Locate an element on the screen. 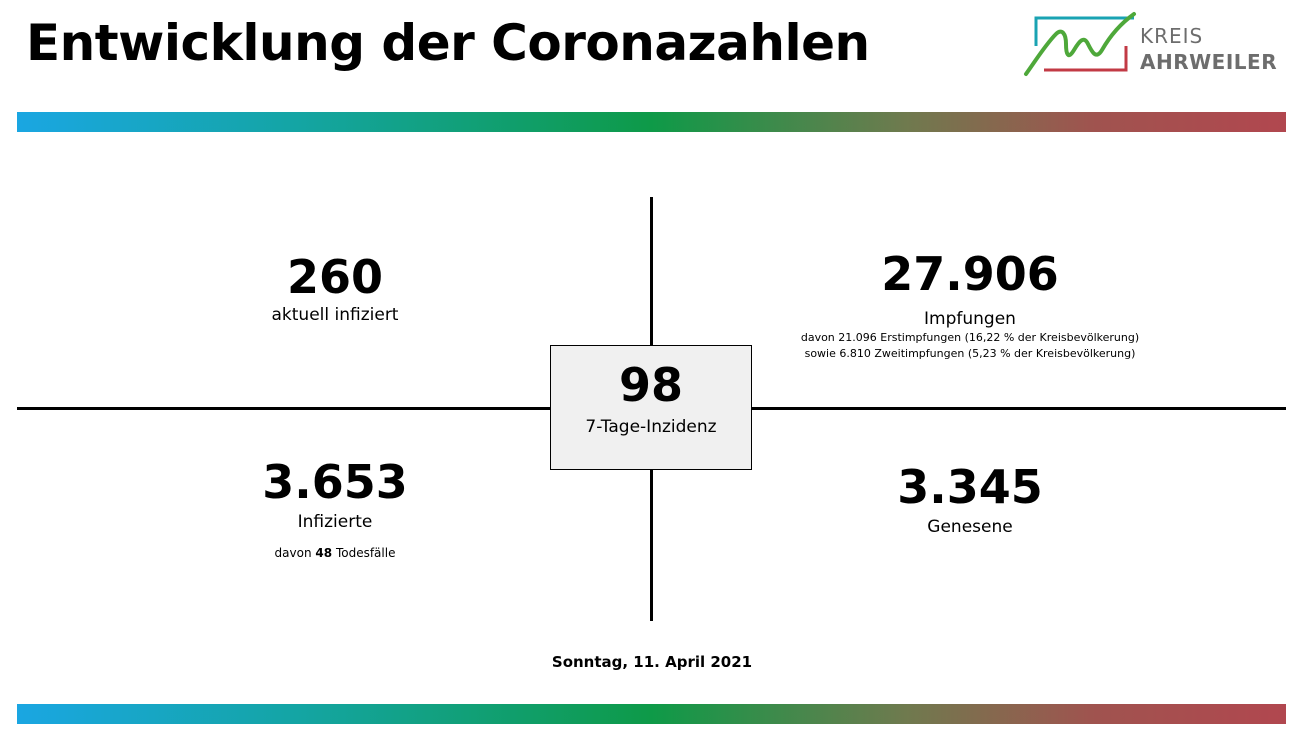 This screenshot has width=1309, height=741. vaccinations-value: 27.906 is located at coordinates (970, 274).